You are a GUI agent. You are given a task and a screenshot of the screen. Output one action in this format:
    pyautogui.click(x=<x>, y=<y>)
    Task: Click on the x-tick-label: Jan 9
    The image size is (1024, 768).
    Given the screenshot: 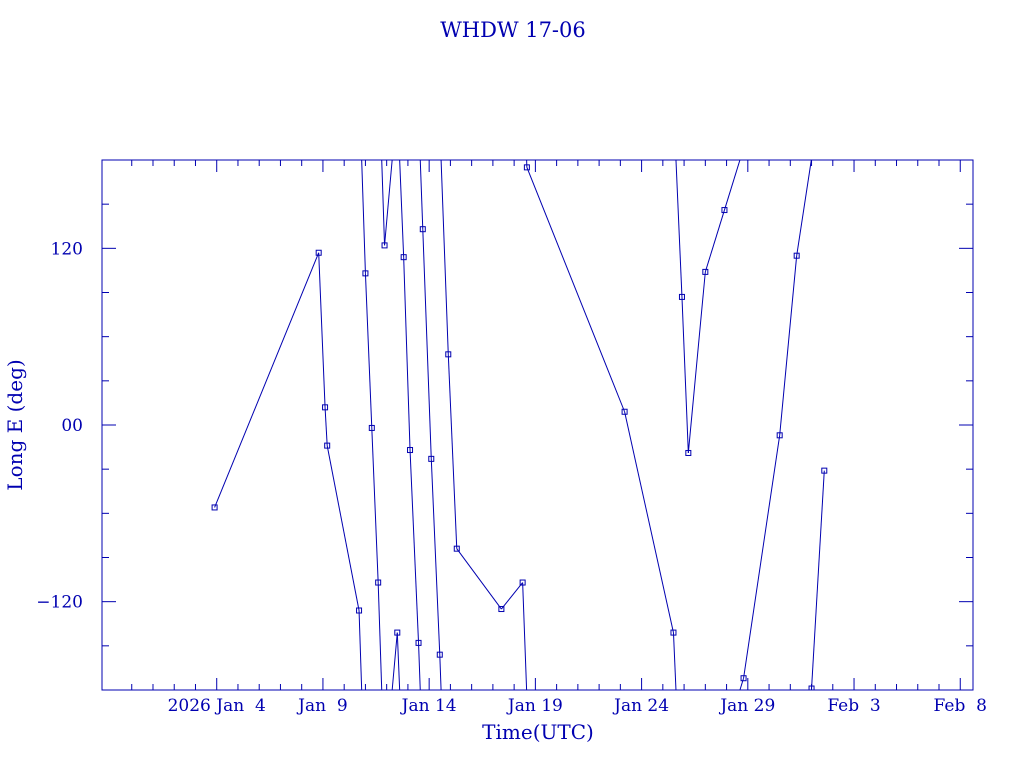 What is the action you would take?
    pyautogui.click(x=322, y=706)
    